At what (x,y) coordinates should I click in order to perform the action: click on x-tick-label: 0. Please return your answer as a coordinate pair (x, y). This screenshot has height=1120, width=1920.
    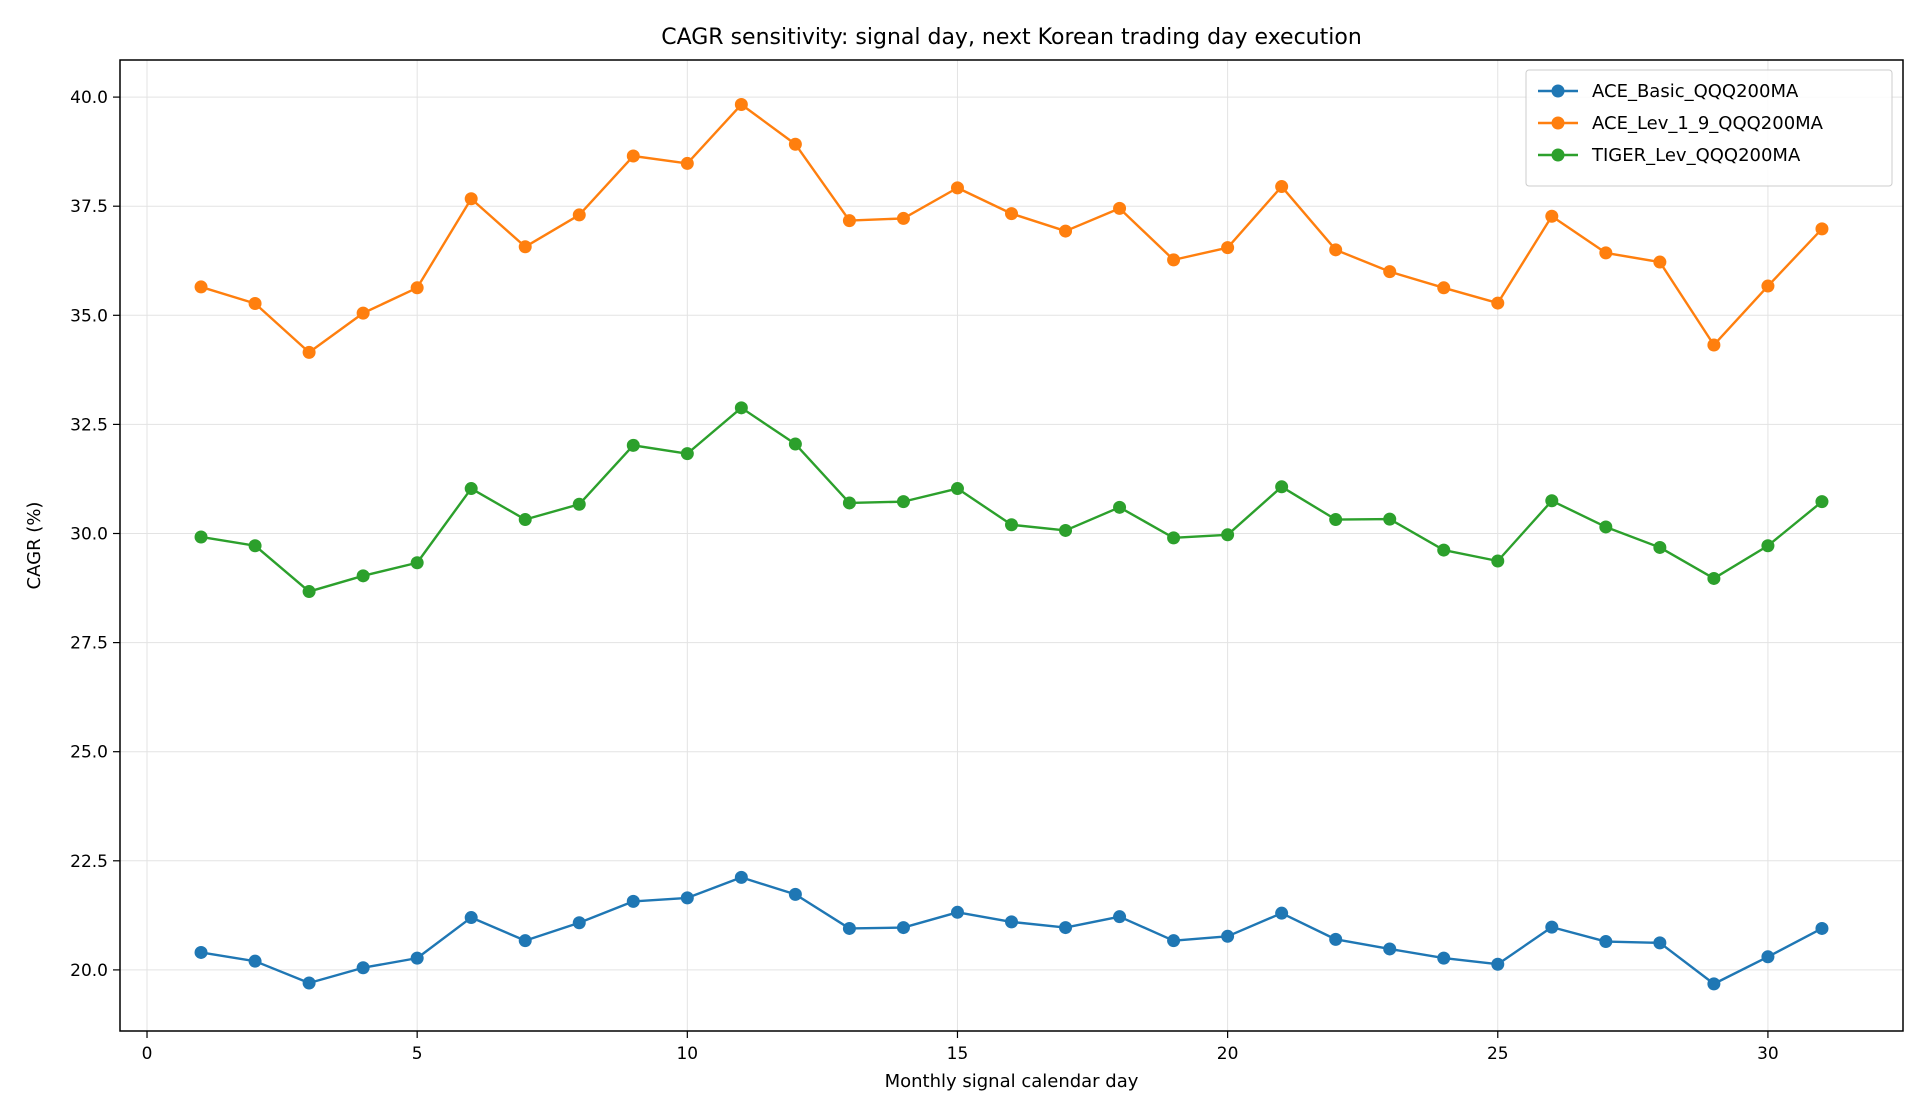
    Looking at the image, I should click on (147, 1054).